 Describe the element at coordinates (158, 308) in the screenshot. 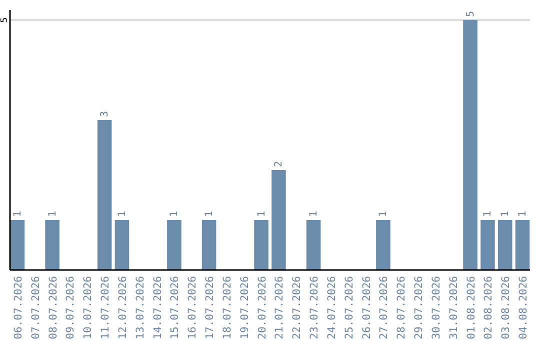

I see `x-tick-label: 14.07.2026` at that location.